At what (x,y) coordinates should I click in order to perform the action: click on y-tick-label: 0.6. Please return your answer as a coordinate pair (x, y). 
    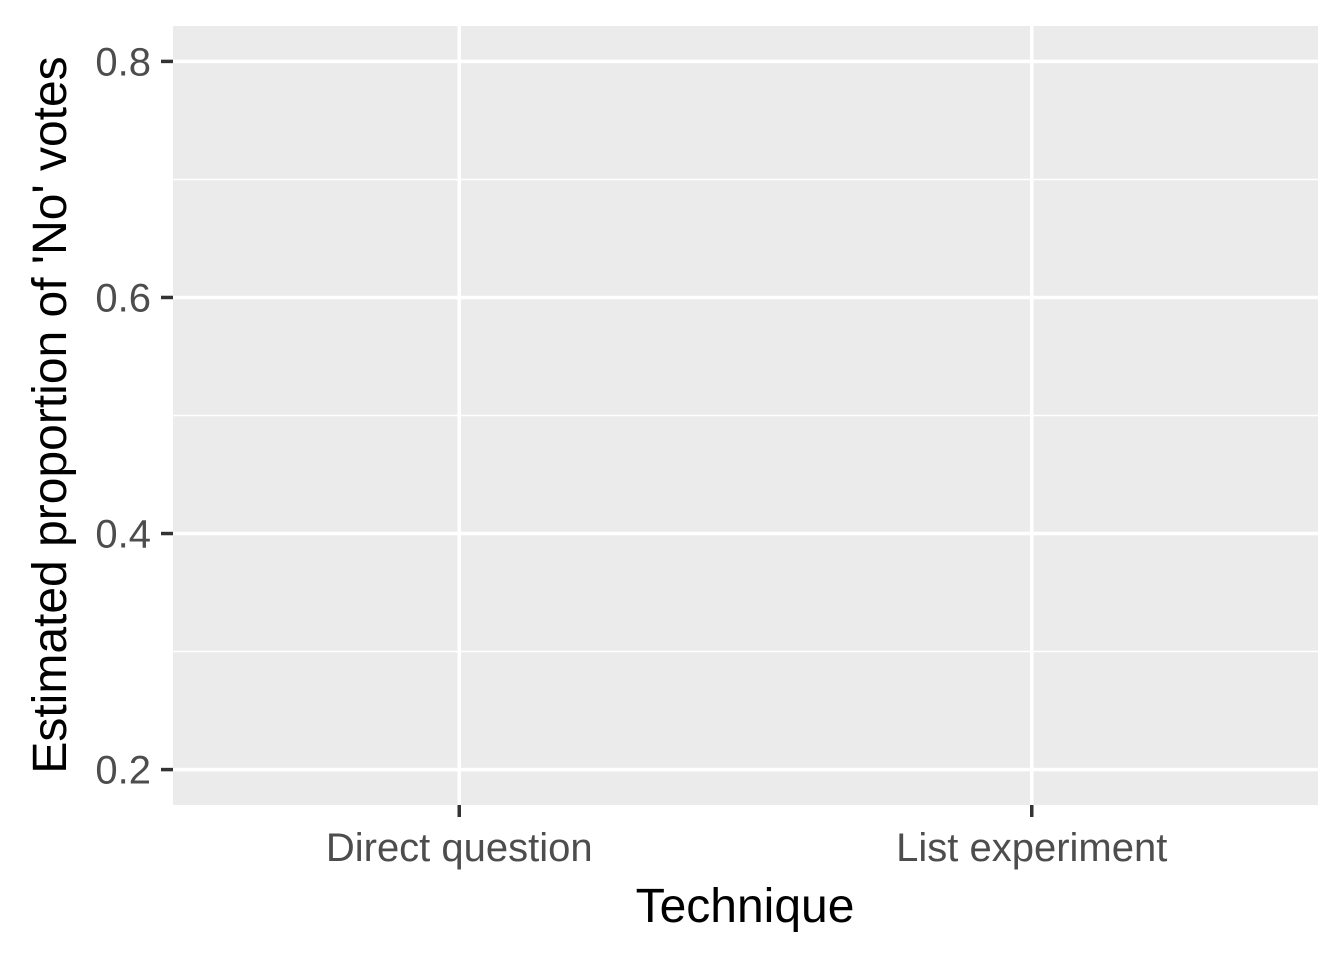
    Looking at the image, I should click on (123, 298).